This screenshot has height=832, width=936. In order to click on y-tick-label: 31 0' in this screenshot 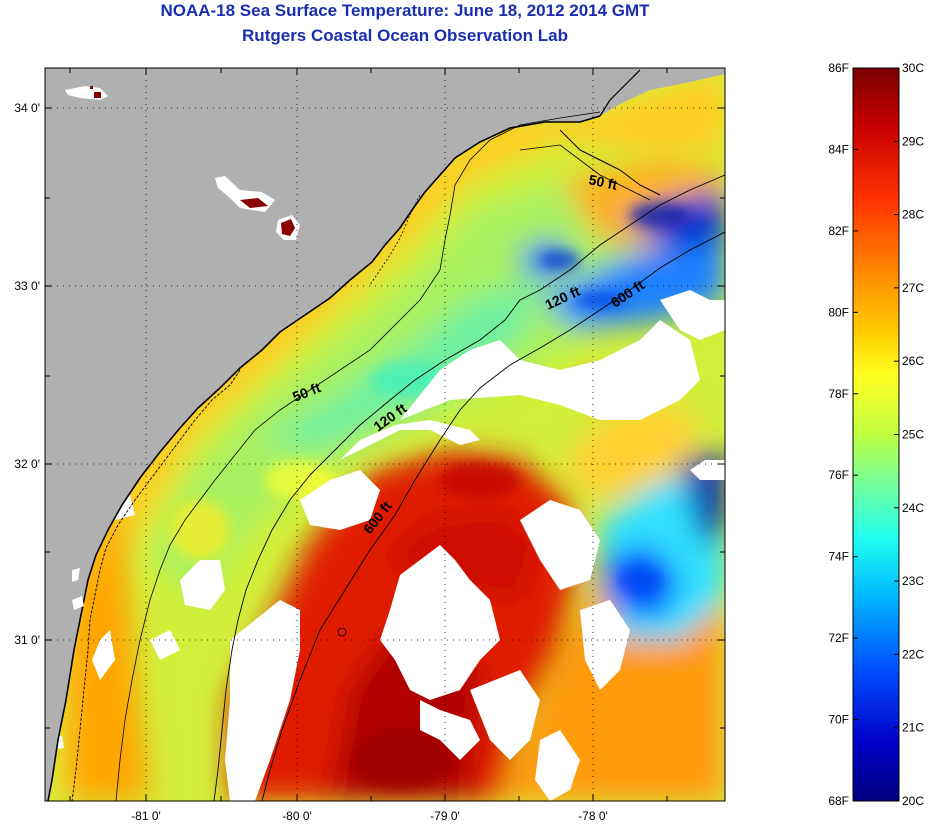, I will do `click(27, 640)`.